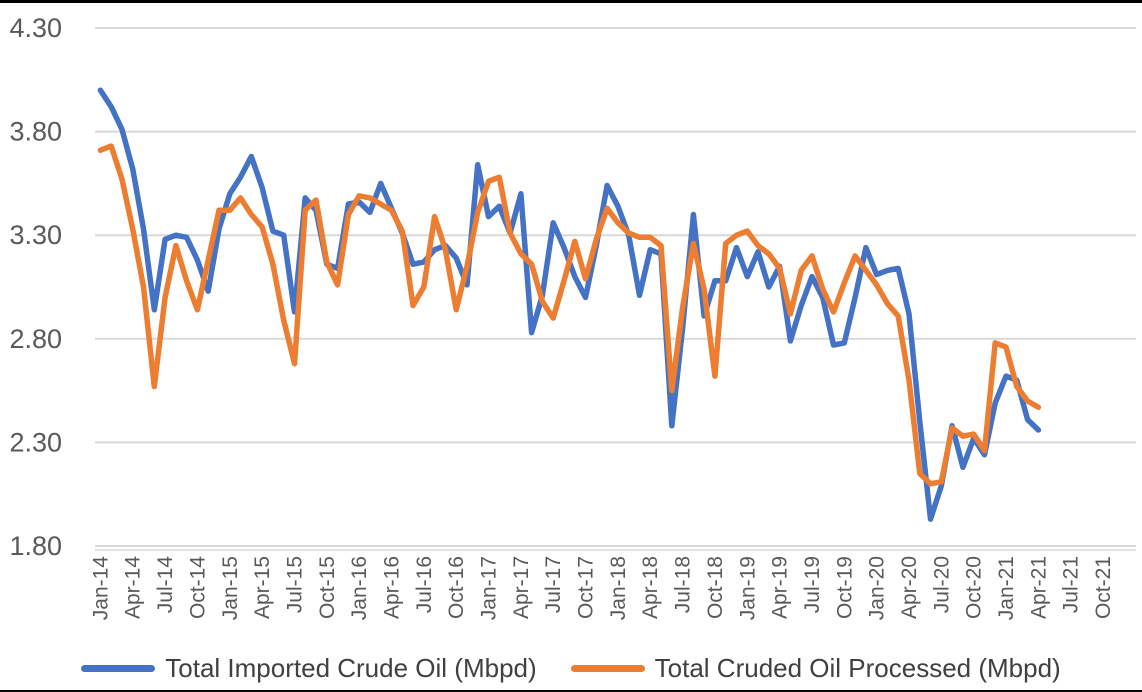 The width and height of the screenshot is (1142, 692). Describe the element at coordinates (1006, 588) in the screenshot. I see `x-tick-label: Jan-21` at that location.